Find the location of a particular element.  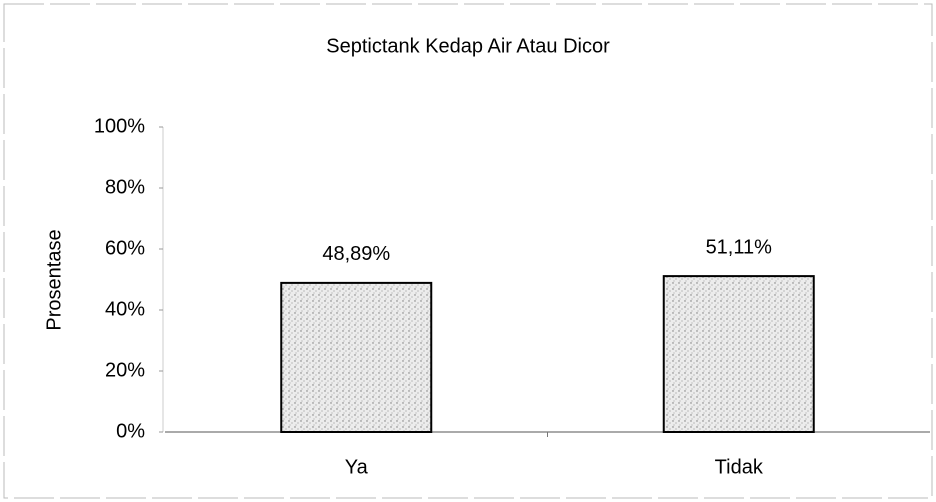

data-label: 48,89% is located at coordinates (356, 254).